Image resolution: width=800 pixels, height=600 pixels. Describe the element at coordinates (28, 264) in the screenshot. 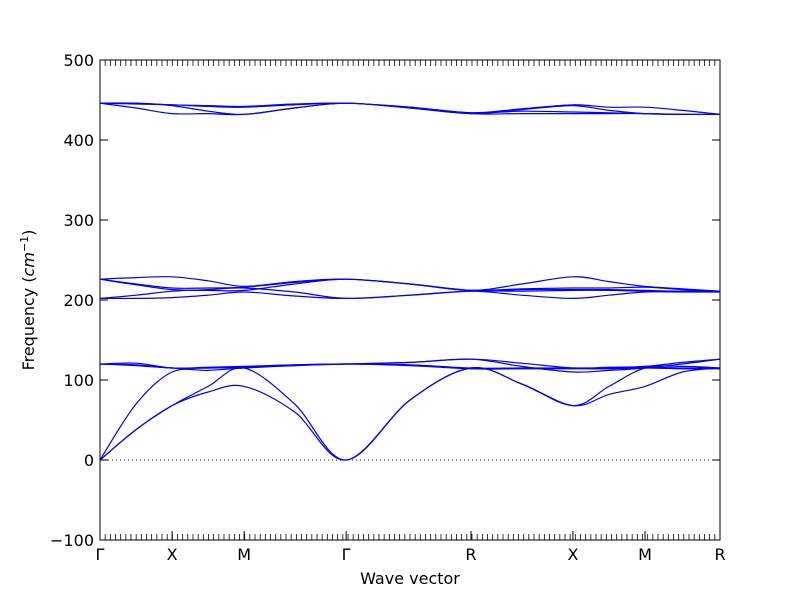

I see `y-axis-title-unit: cm` at that location.